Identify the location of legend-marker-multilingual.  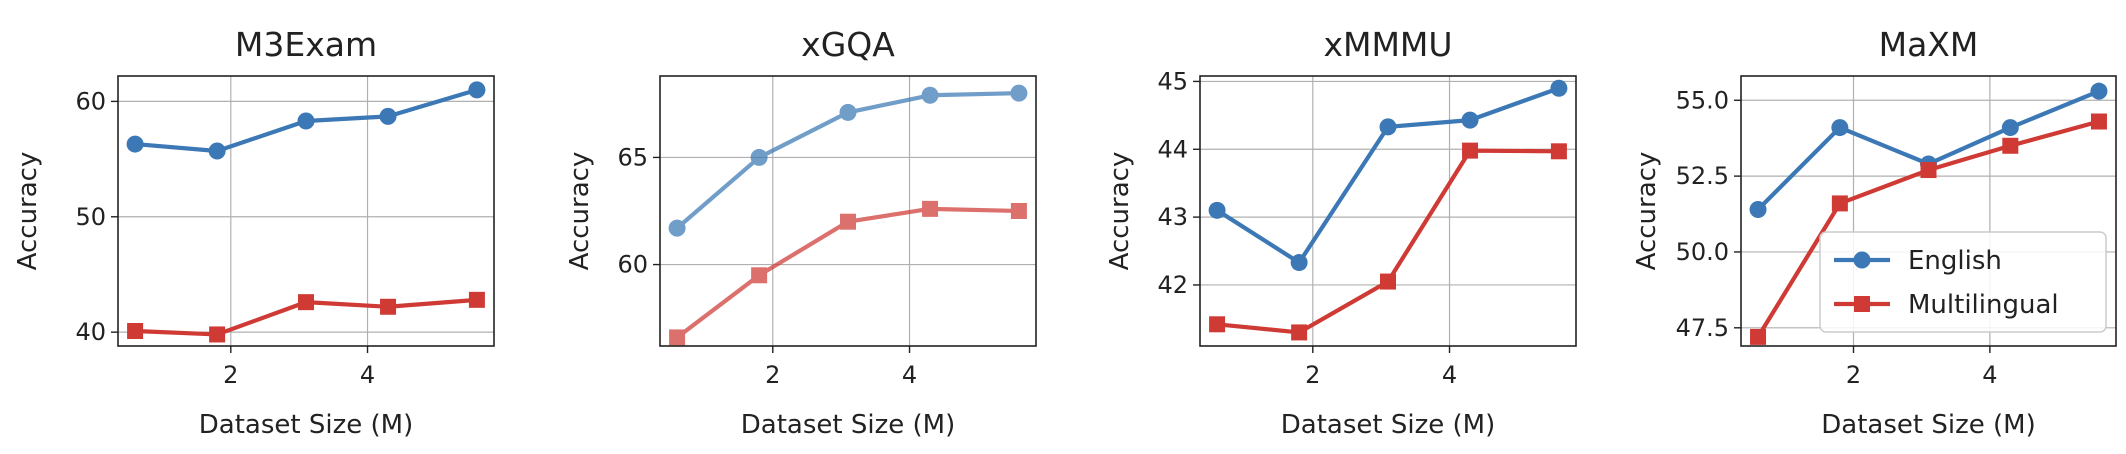
(1862, 304).